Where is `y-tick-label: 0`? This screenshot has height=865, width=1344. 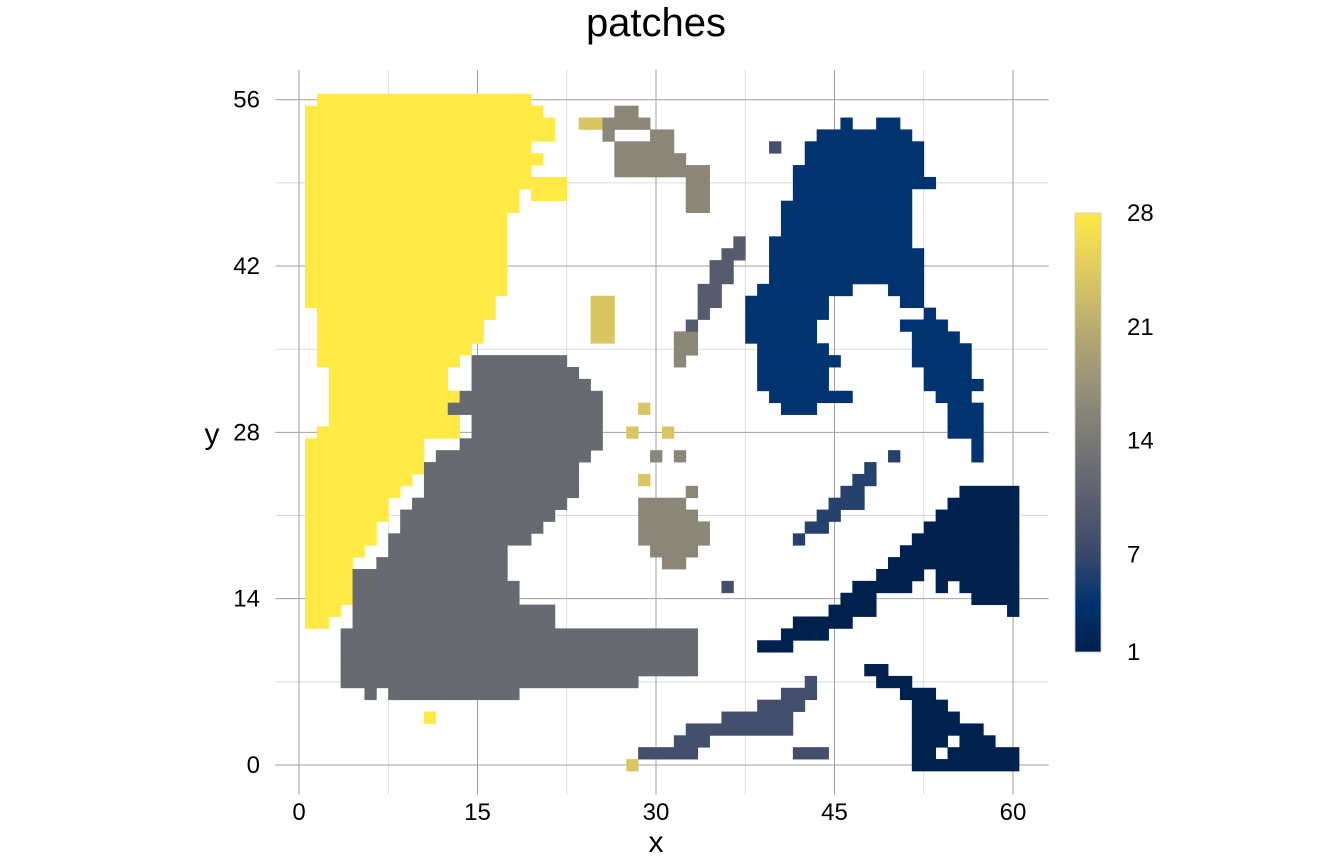
y-tick-label: 0 is located at coordinates (253, 765).